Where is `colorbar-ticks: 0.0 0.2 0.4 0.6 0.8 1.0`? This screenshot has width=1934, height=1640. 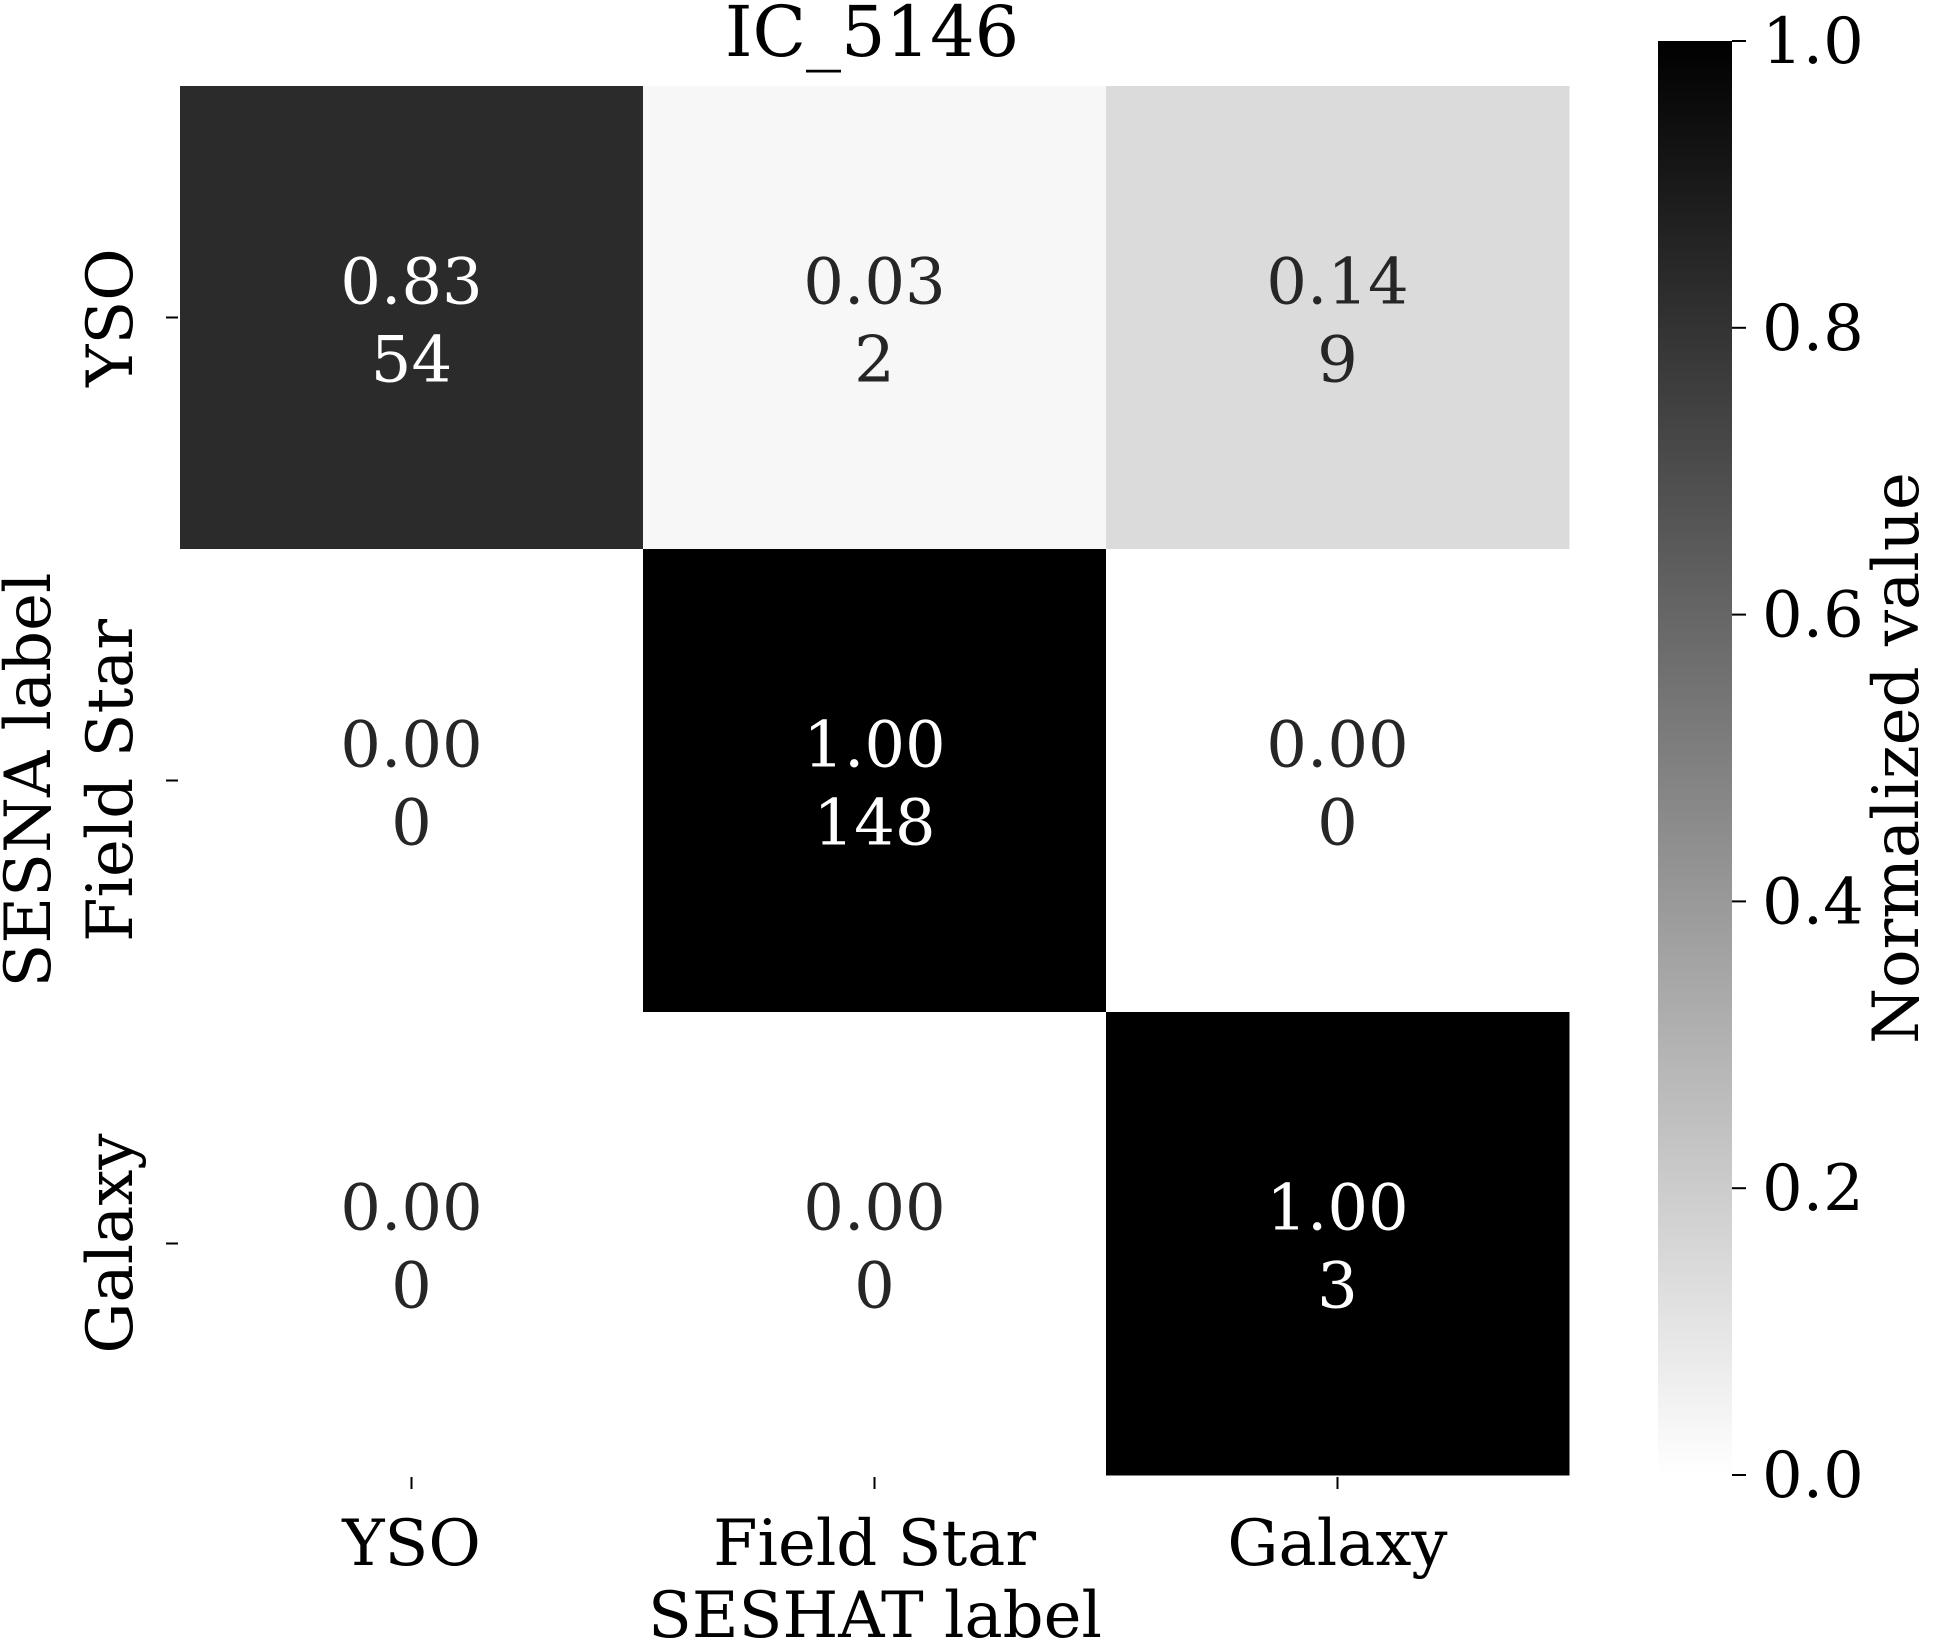
colorbar-ticks: 0.0 0.2 0.4 0.6 0.8 1.0 is located at coordinates (1798, 759).